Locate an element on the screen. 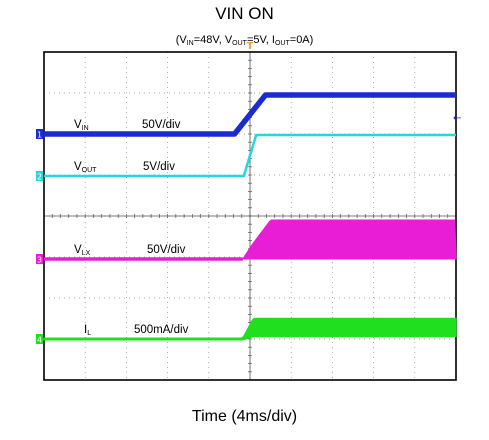 The image size is (489, 440). ground-marker-number: 1 is located at coordinates (39, 135).